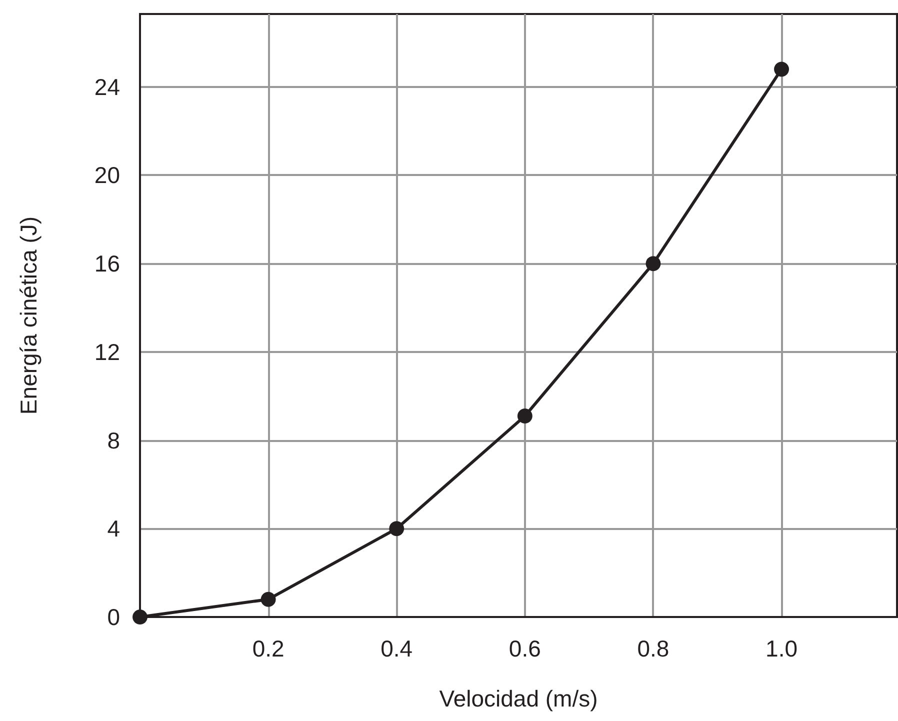 This screenshot has height=721, width=898. I want to click on y-tick-label: 12, so click(107, 351).